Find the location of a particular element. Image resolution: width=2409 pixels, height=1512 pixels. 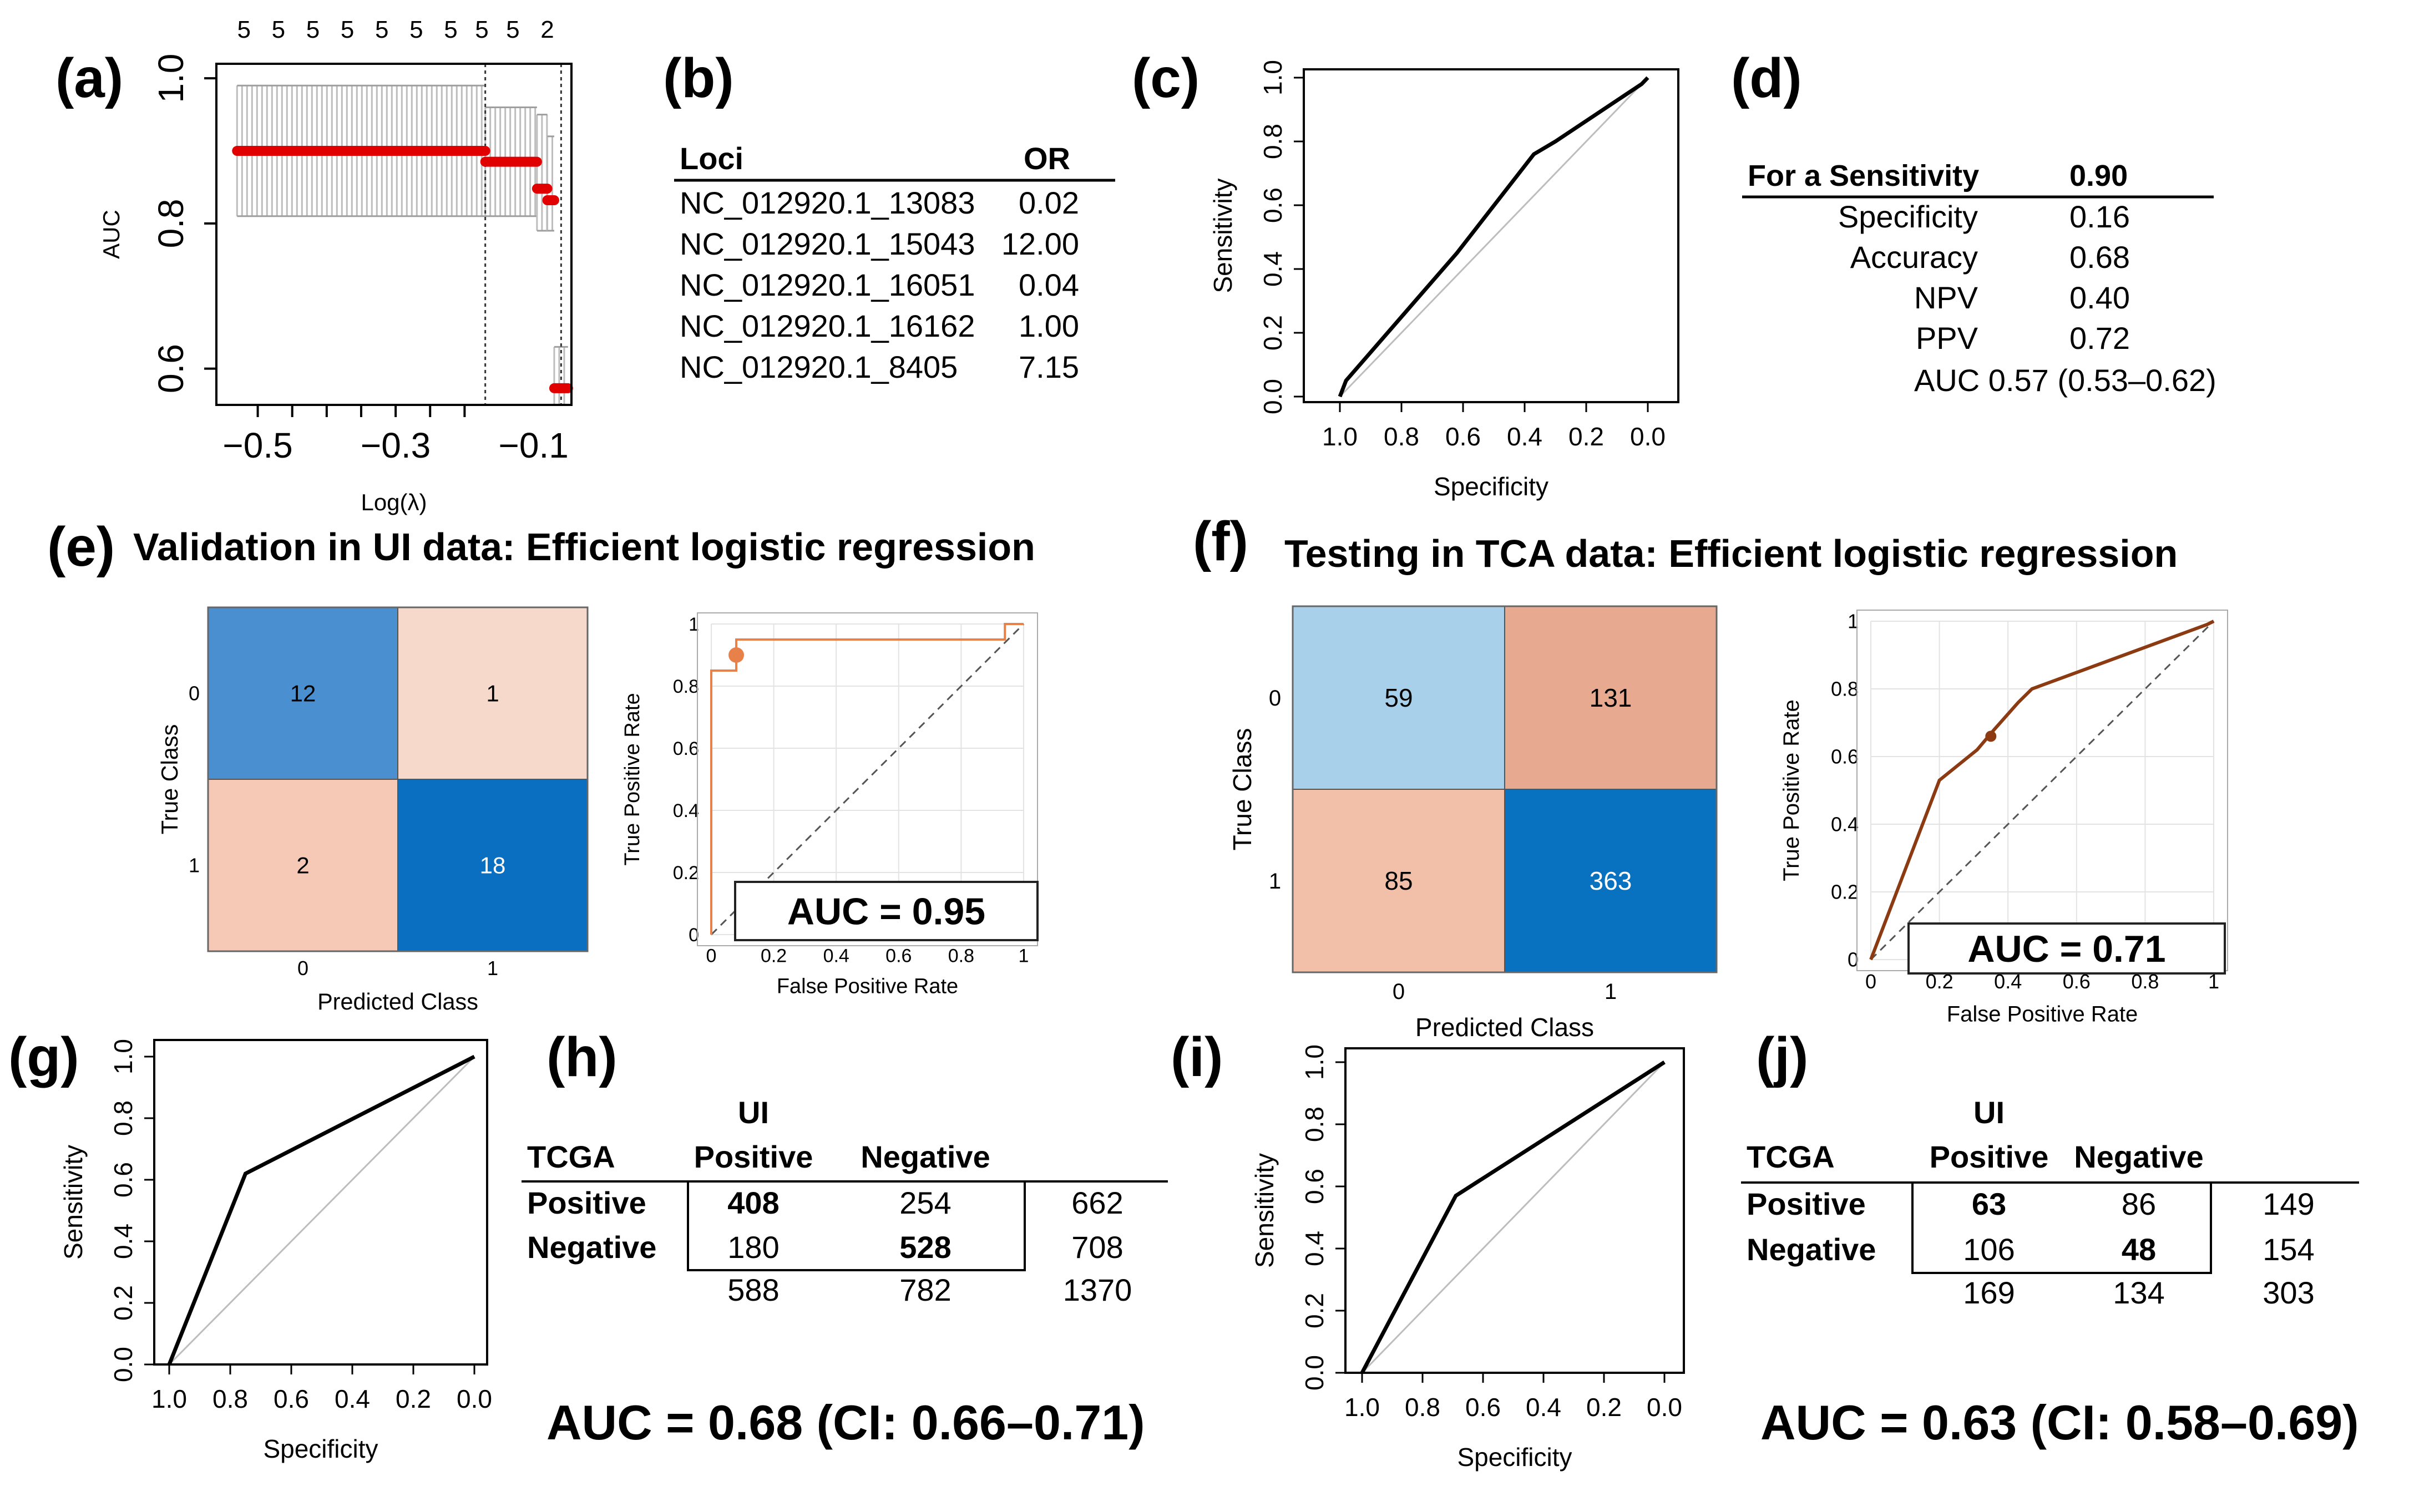

g-y-tick-label: 0.2 is located at coordinates (123, 1303).